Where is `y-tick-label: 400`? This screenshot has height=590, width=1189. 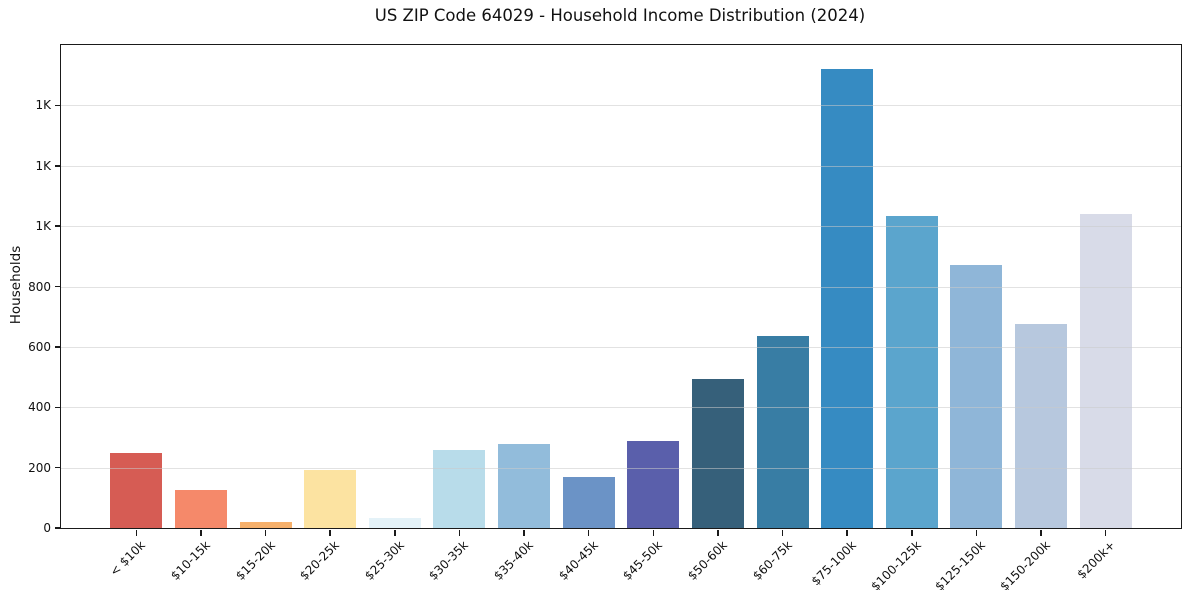
y-tick-label: 400 is located at coordinates (39, 407).